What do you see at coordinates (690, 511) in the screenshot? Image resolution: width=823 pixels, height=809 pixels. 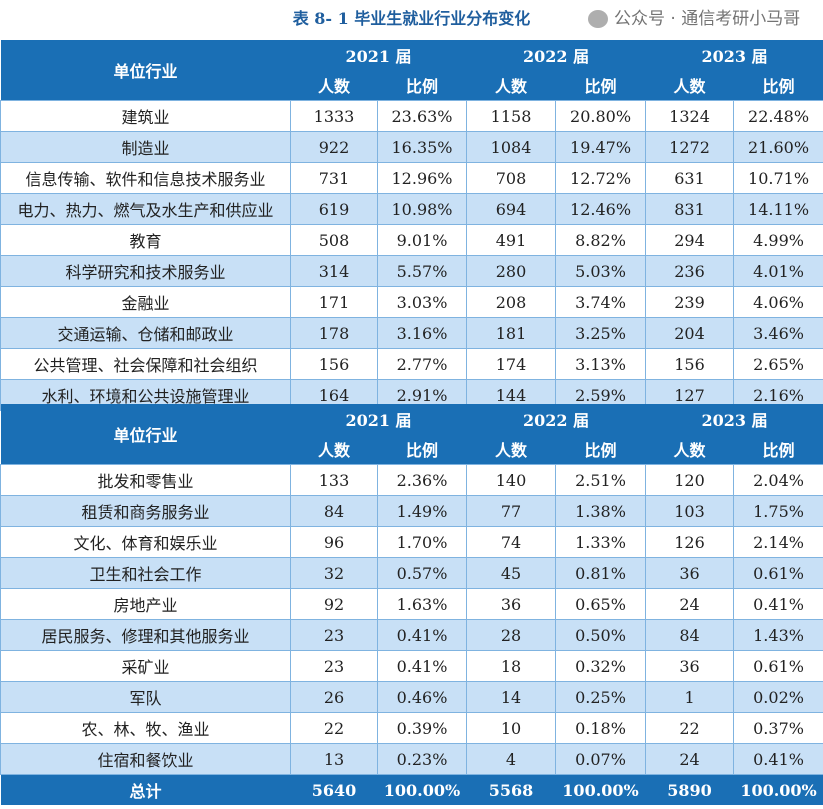 I see `count-cell: 103` at bounding box center [690, 511].